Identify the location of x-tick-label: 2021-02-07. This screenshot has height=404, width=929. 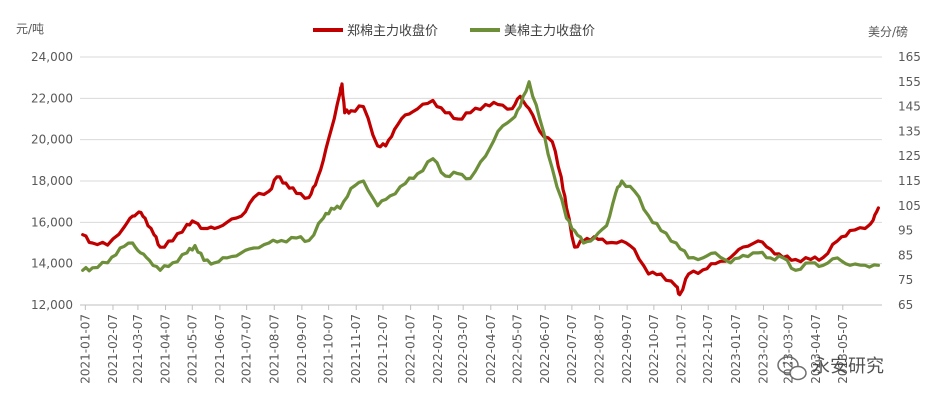
(113, 349).